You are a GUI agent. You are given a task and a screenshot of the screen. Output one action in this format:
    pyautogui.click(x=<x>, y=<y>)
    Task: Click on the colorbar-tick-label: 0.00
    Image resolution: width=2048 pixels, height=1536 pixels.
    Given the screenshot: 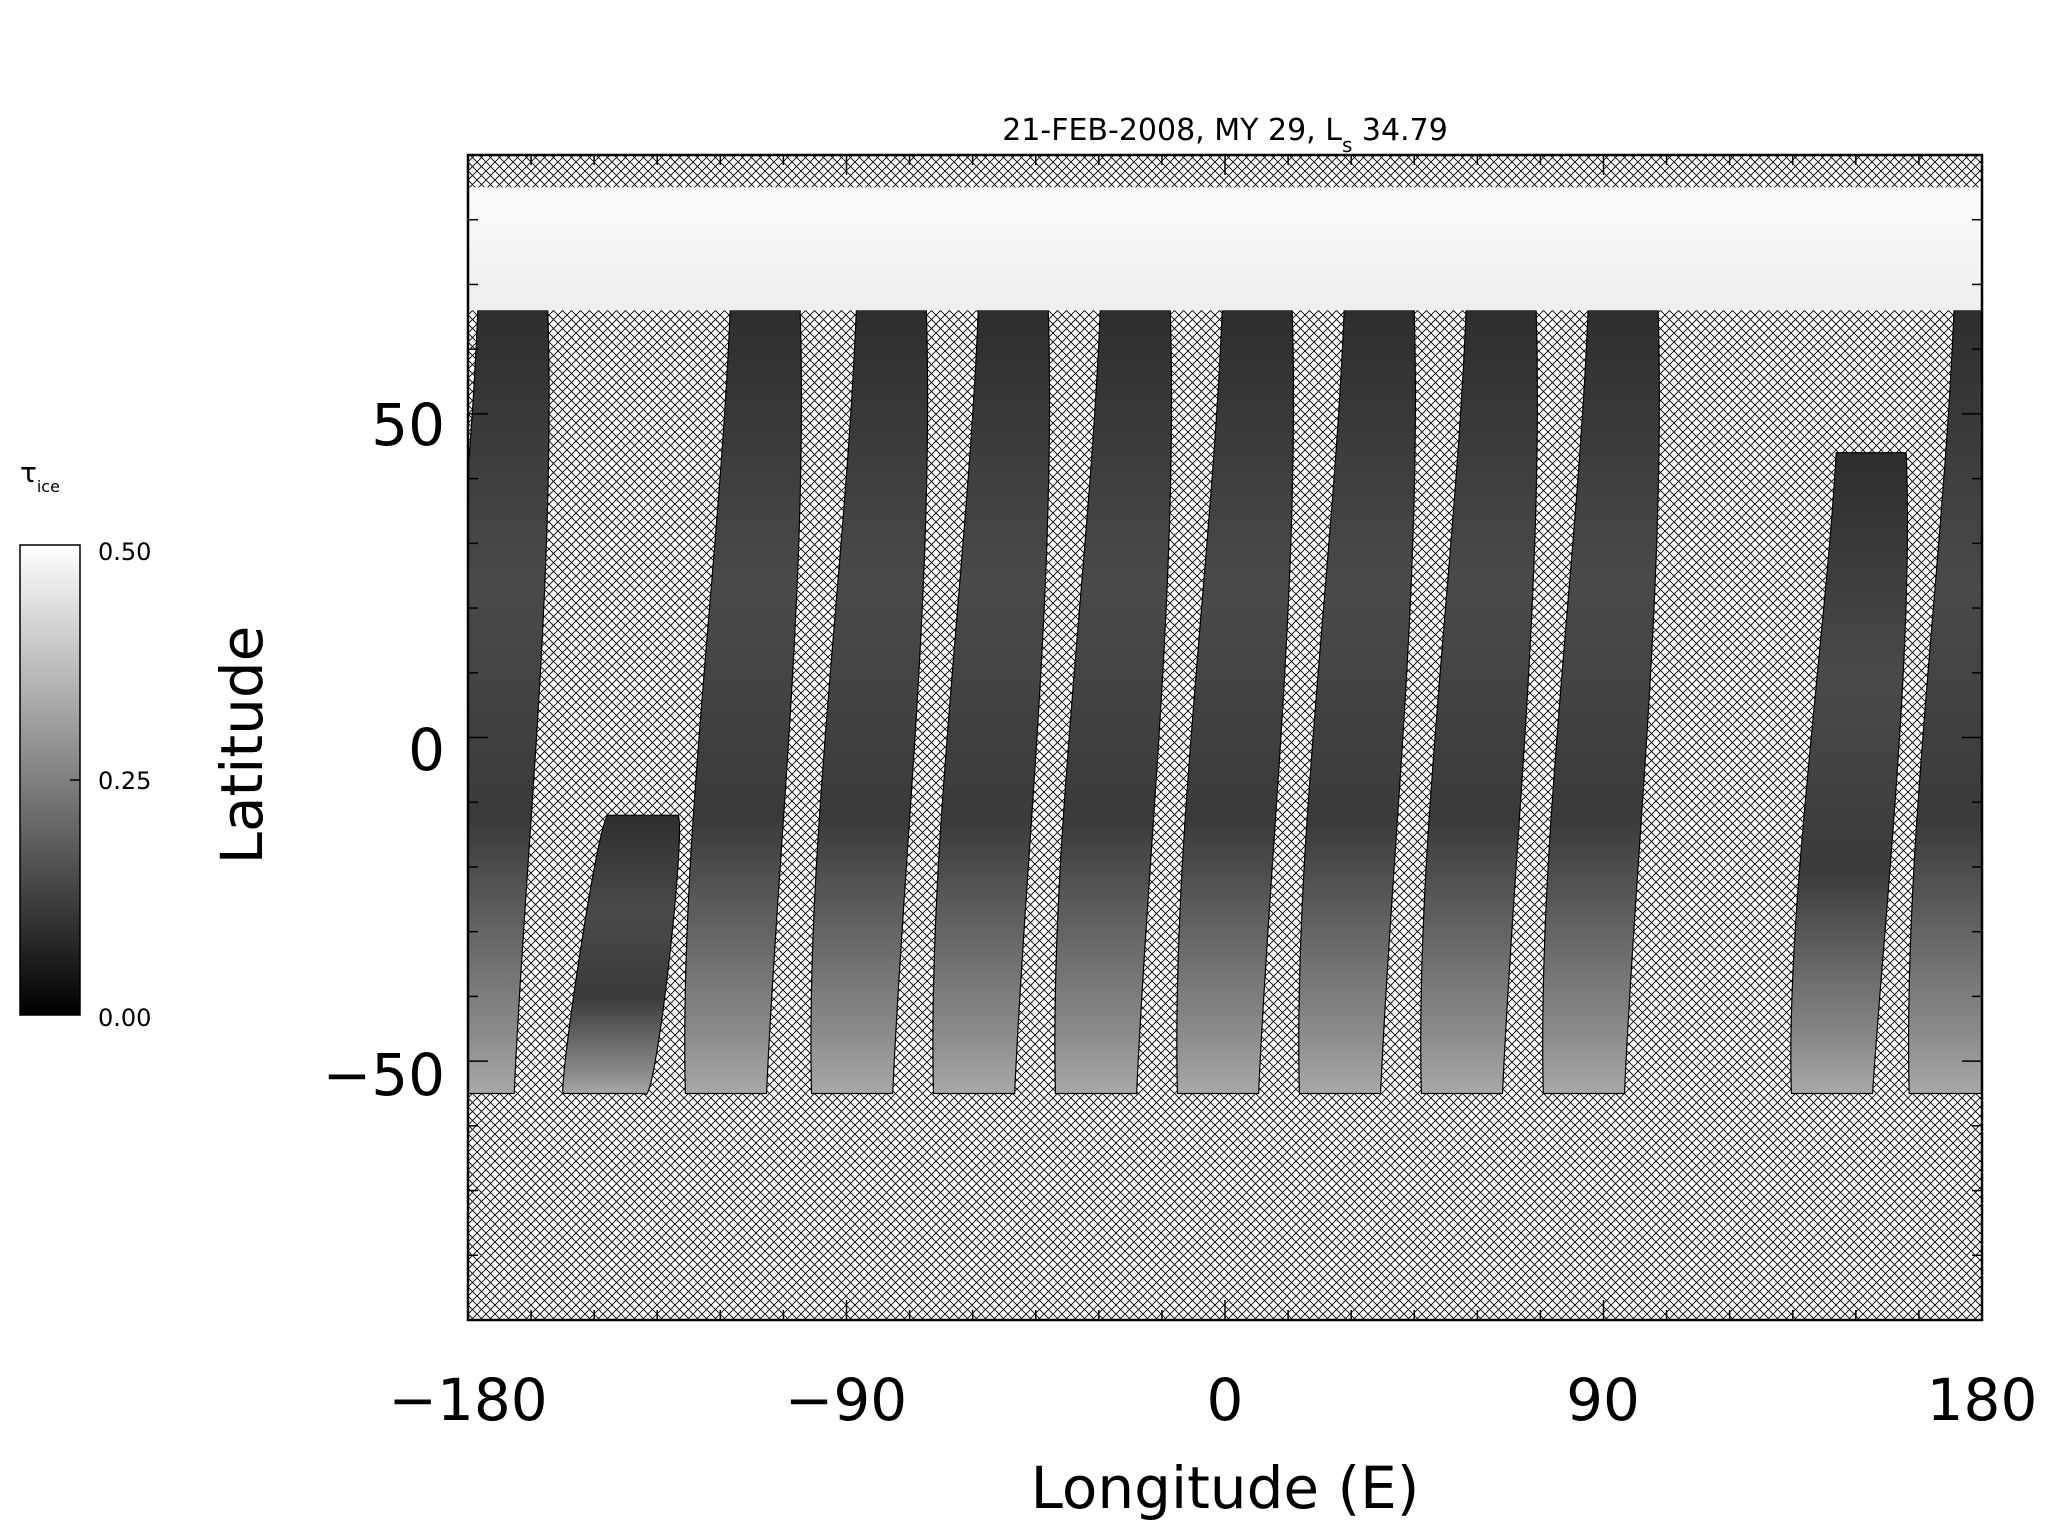 What is the action you would take?
    pyautogui.click(x=124, y=1018)
    